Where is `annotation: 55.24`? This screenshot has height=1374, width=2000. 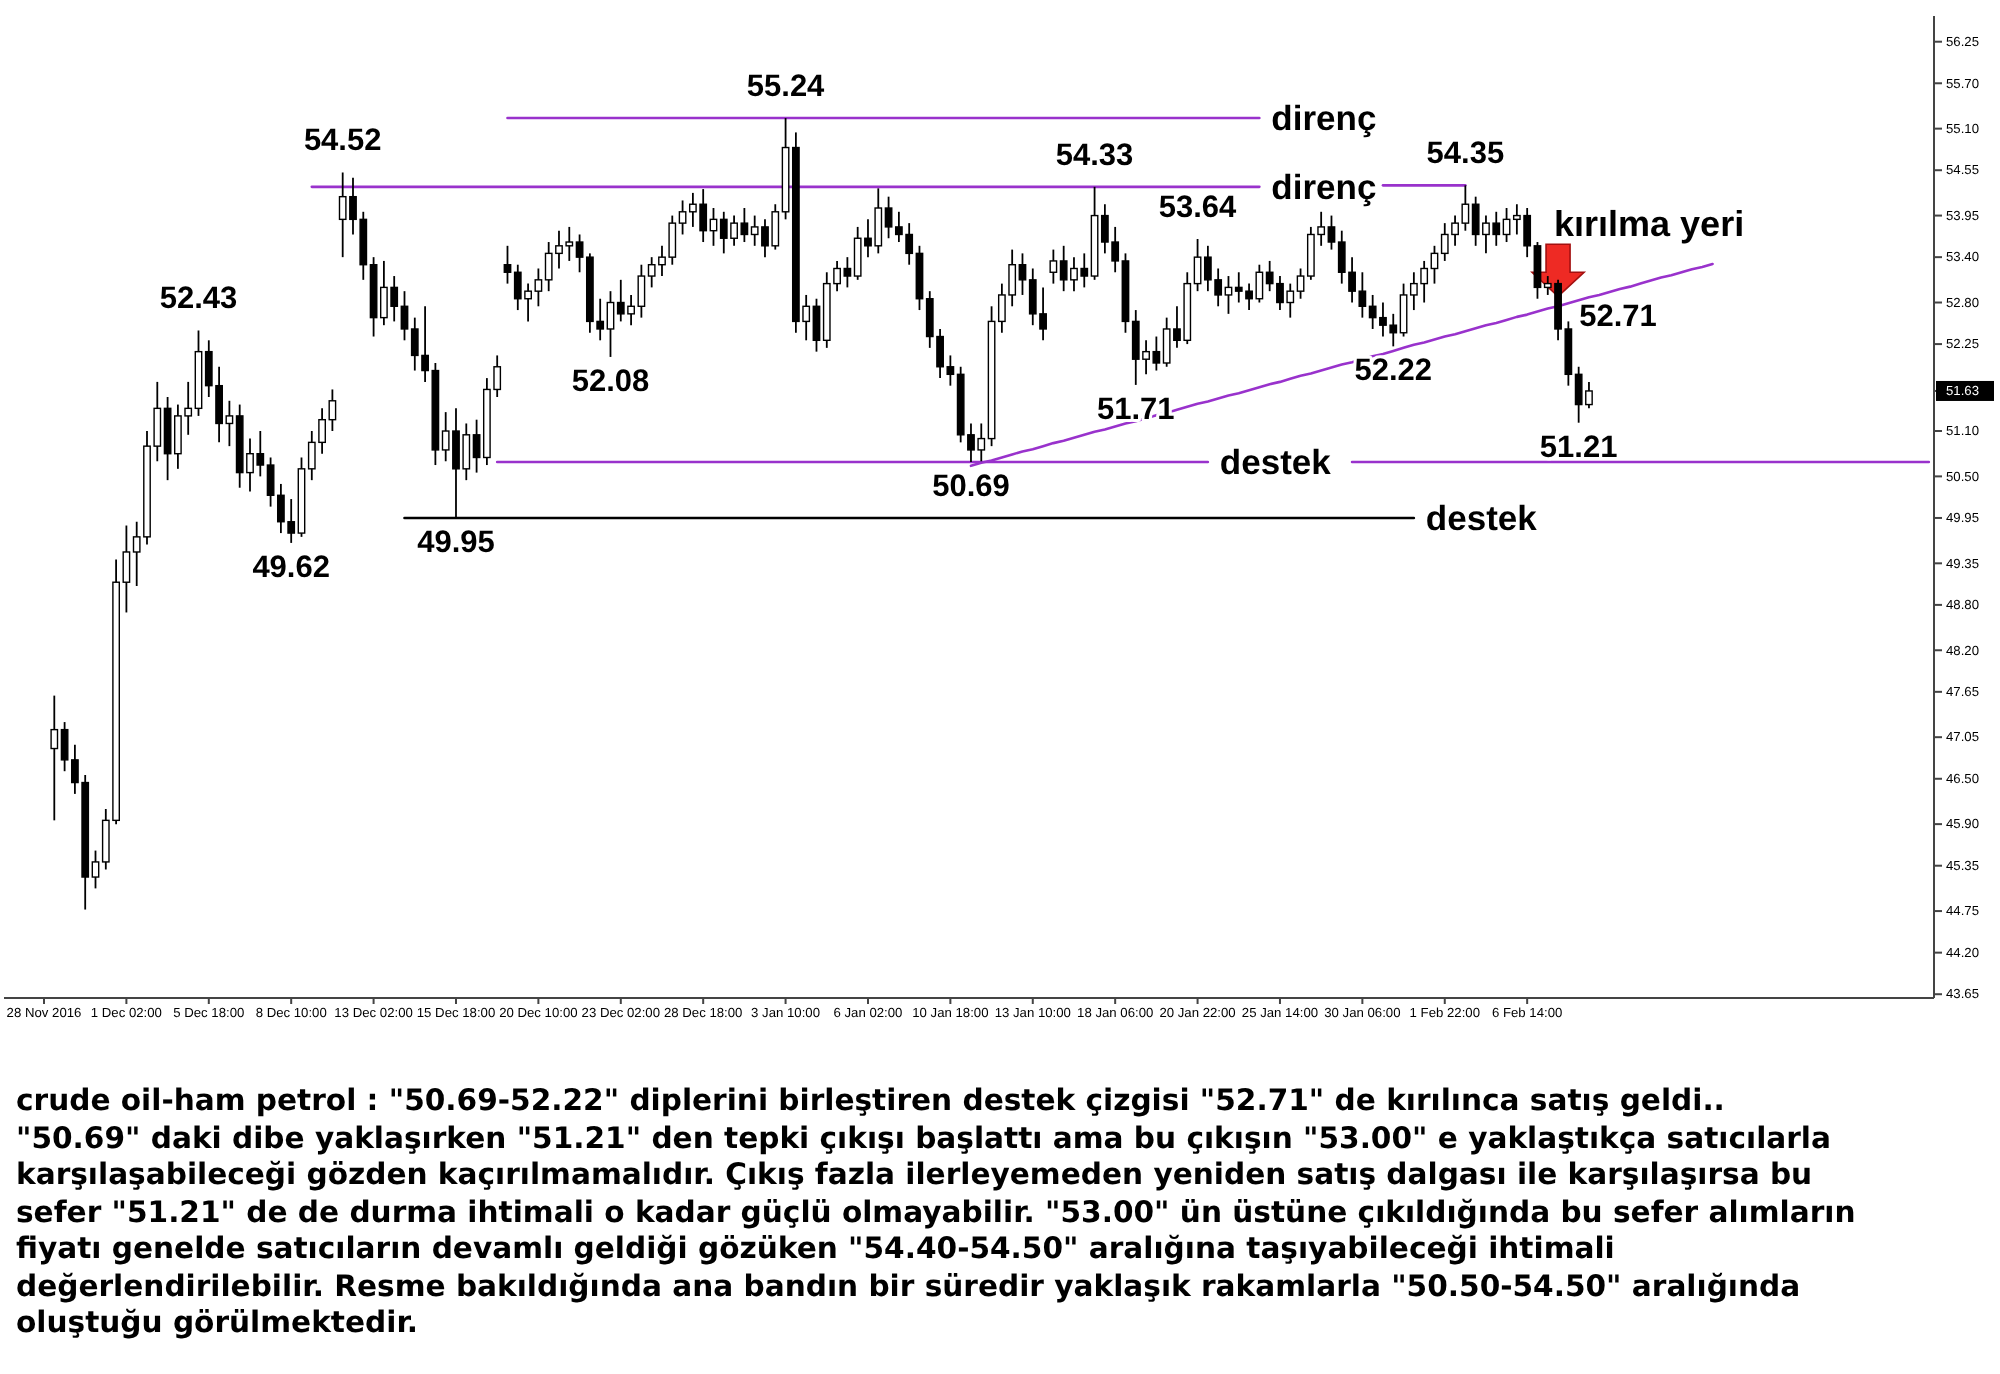
annotation: 55.24 is located at coordinates (786, 87).